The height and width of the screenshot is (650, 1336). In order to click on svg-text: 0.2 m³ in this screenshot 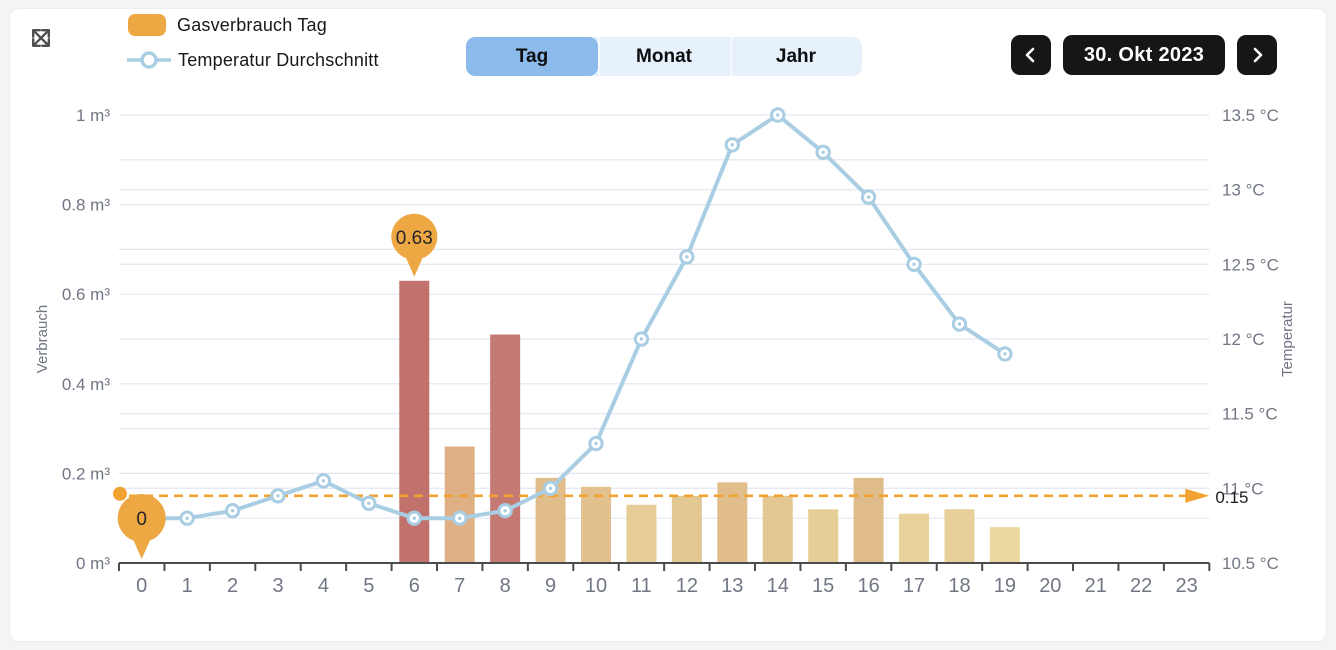, I will do `click(86, 473)`.